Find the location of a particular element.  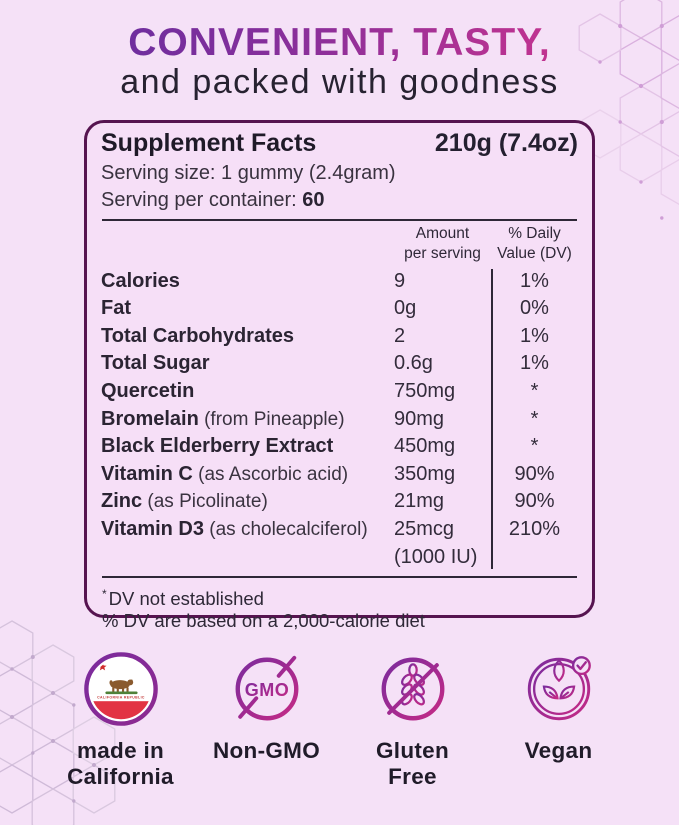

nutrient-amount: 90mg is located at coordinates (419, 418).